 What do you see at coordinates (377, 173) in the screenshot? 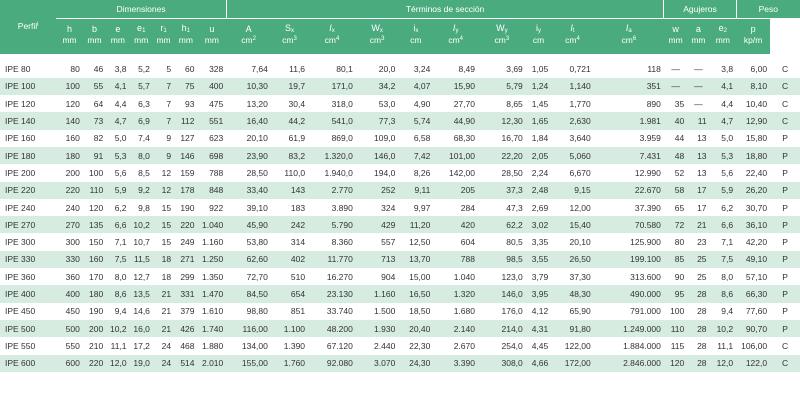
I see `table-cell: 194,0` at bounding box center [377, 173].